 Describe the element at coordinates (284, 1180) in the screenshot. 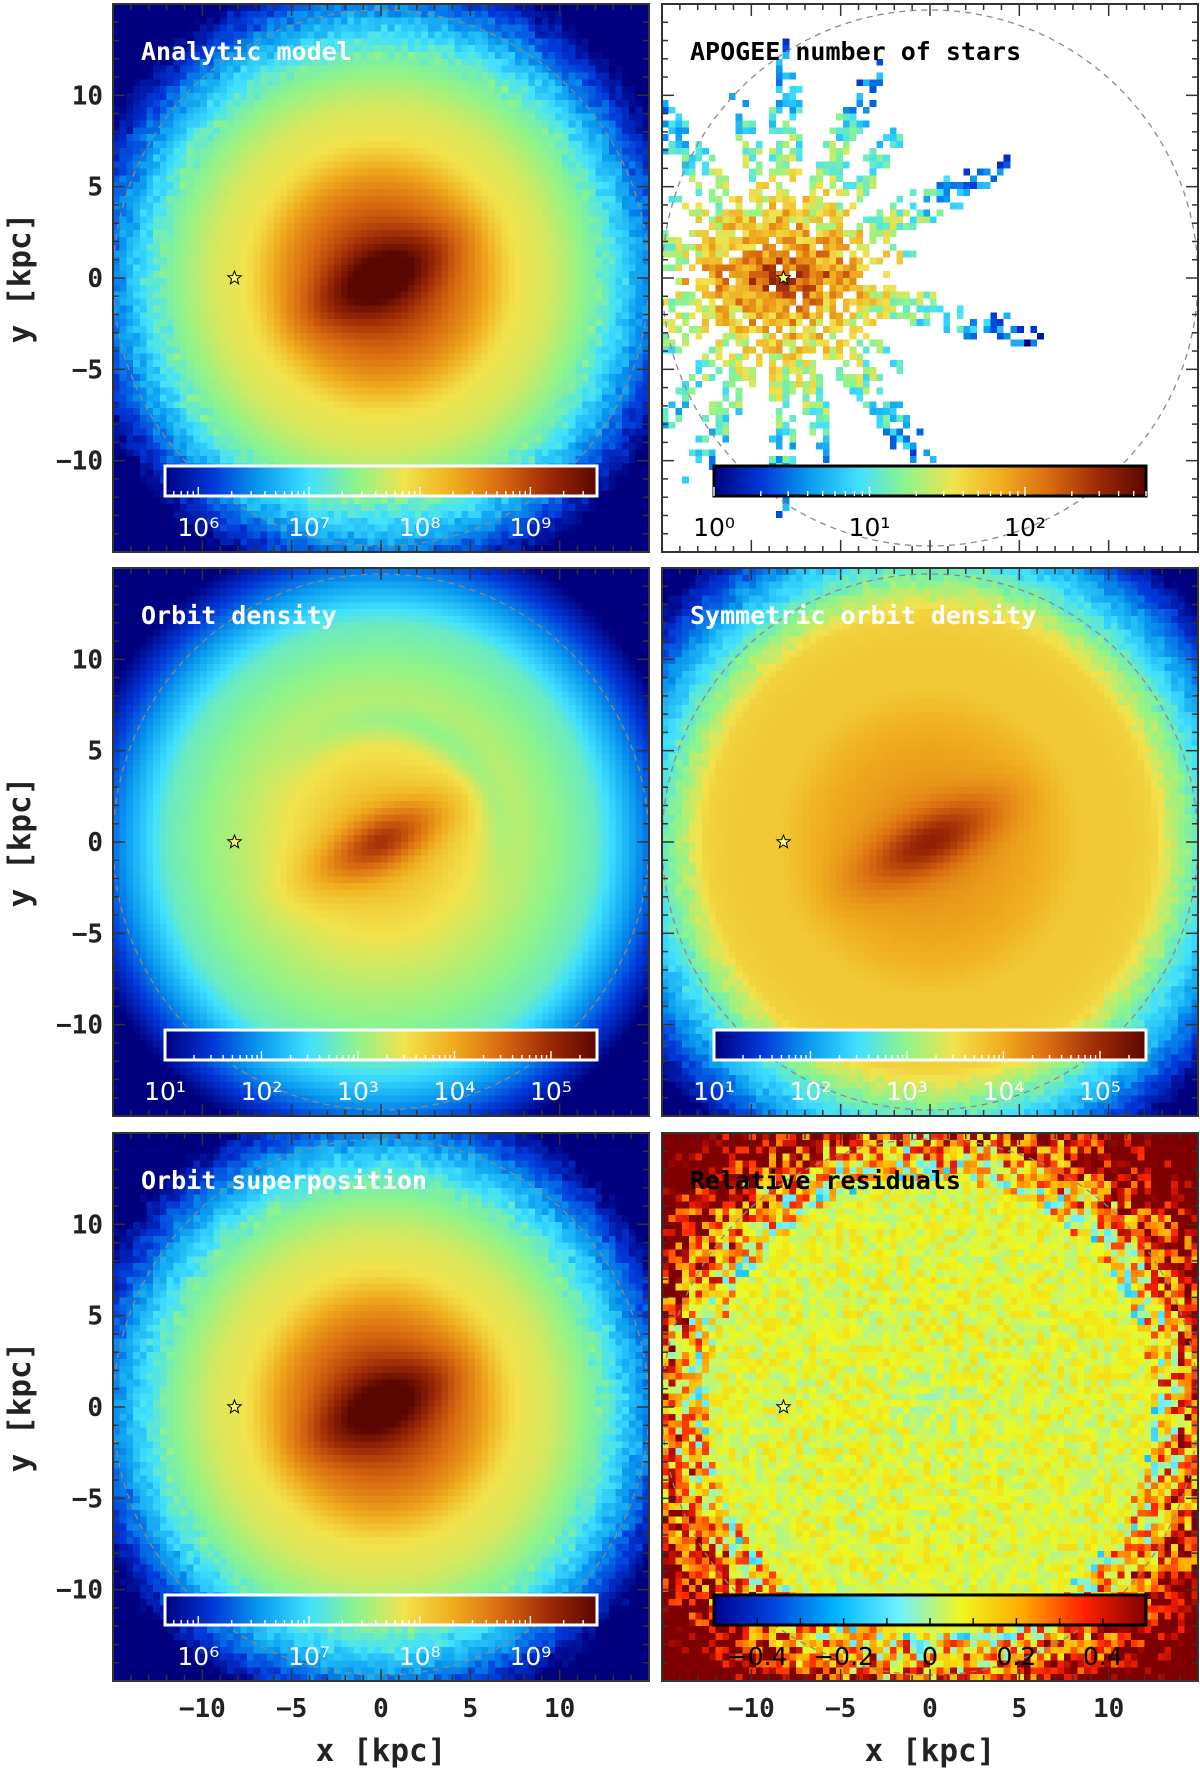

I see `panel-title: Orbit superposition` at that location.